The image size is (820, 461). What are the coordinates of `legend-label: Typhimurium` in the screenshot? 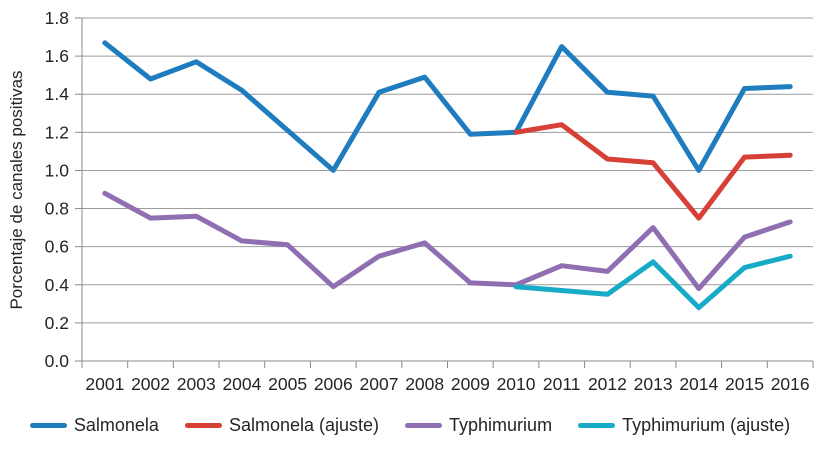 It's located at (501, 424).